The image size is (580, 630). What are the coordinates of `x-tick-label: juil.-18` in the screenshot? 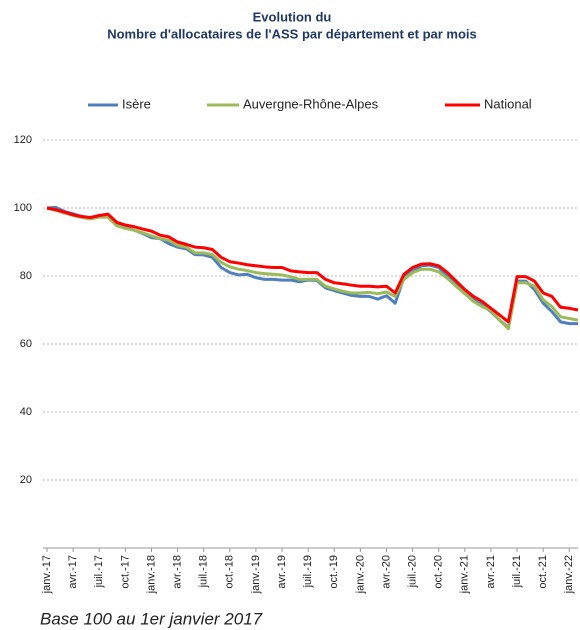 It's located at (204, 571).